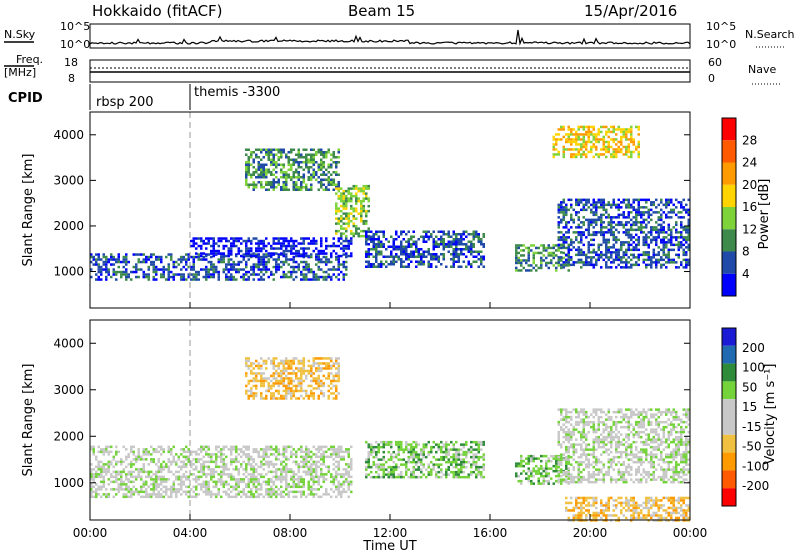 Image resolution: width=800 pixels, height=554 pixels. I want to click on title: Hokkaido (fitACF), so click(157, 11).